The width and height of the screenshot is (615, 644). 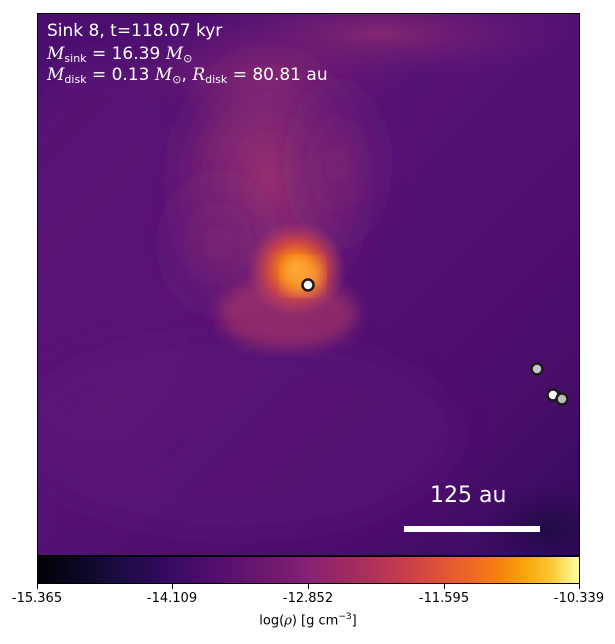 What do you see at coordinates (120, 54) in the screenshot?
I see `sink-mass-text: Msink = 16.39 M⊙` at bounding box center [120, 54].